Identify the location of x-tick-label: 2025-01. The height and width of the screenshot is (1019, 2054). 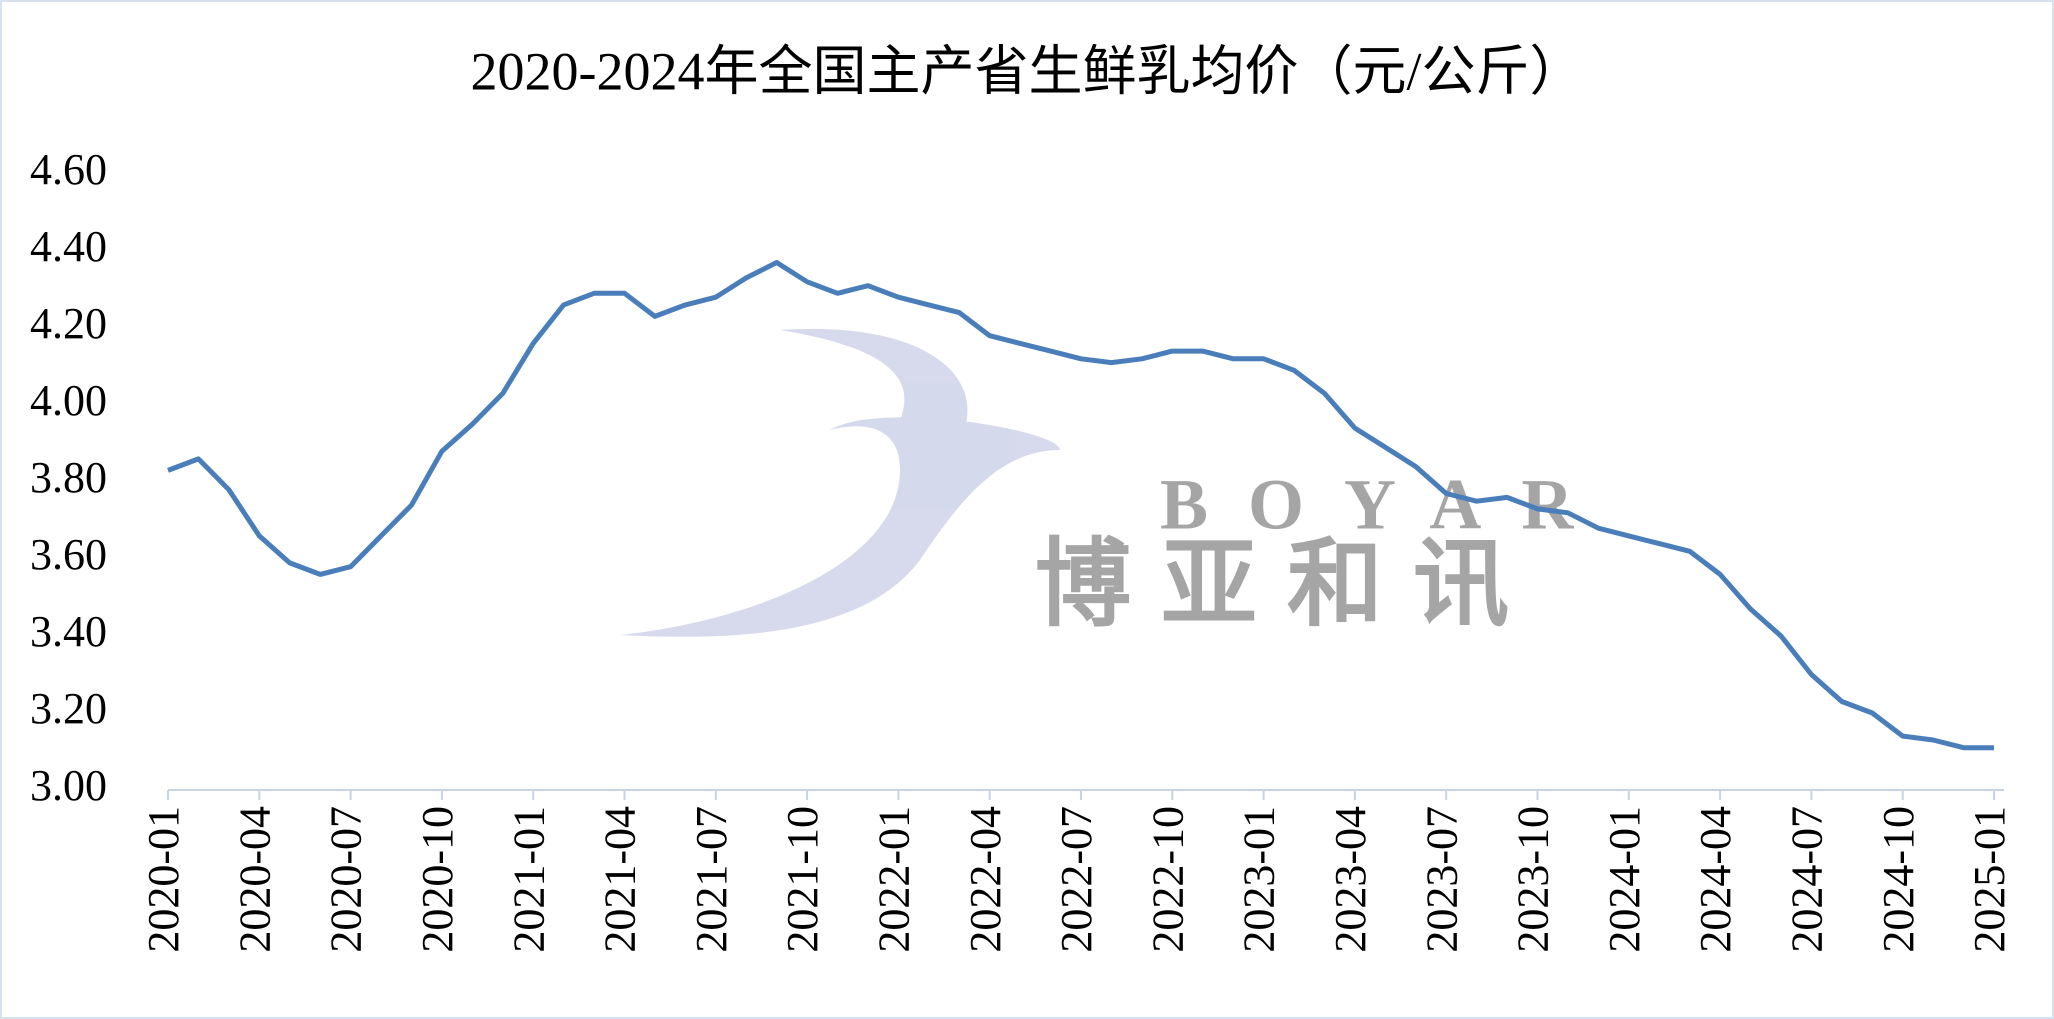
(1989, 879).